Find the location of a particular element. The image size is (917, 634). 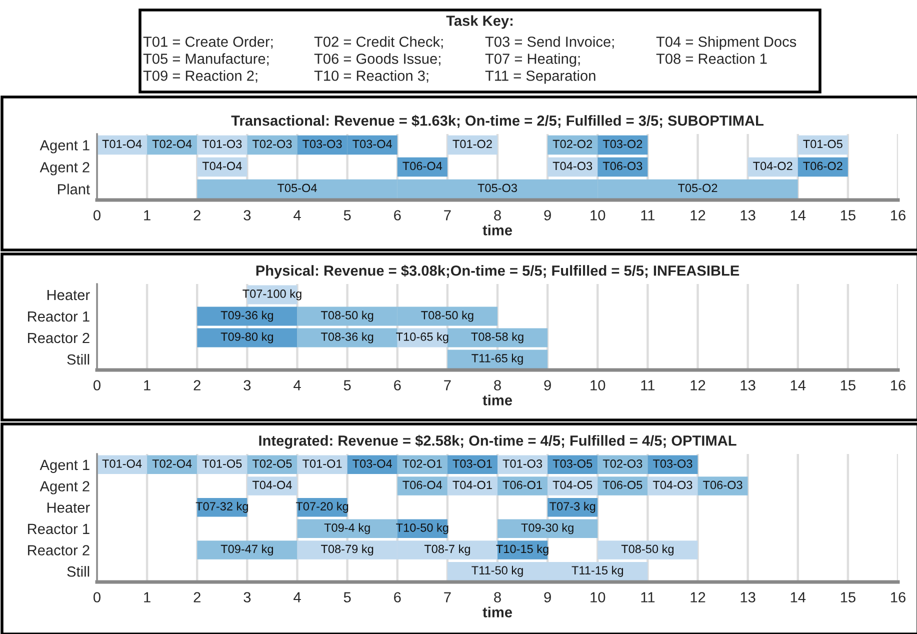

data-label: T11-50 kg is located at coordinates (497, 571).